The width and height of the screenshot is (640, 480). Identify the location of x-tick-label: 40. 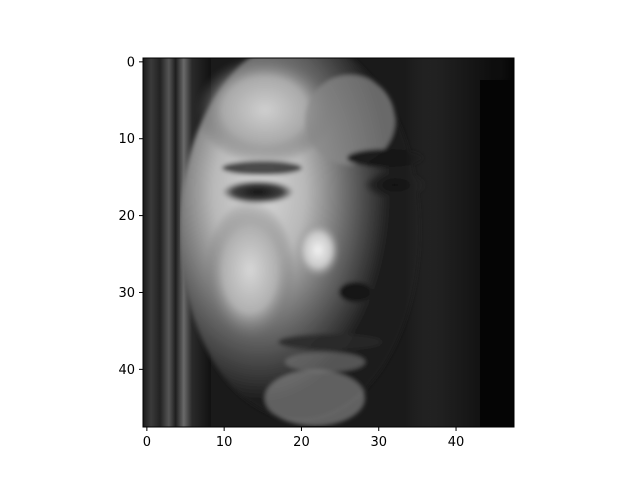
(456, 442).